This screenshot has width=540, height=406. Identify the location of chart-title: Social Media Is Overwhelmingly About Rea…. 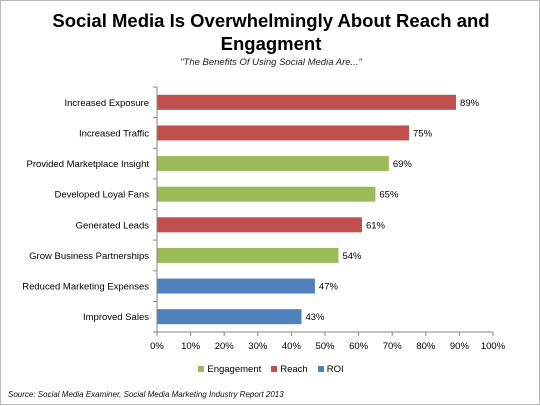
(271, 32).